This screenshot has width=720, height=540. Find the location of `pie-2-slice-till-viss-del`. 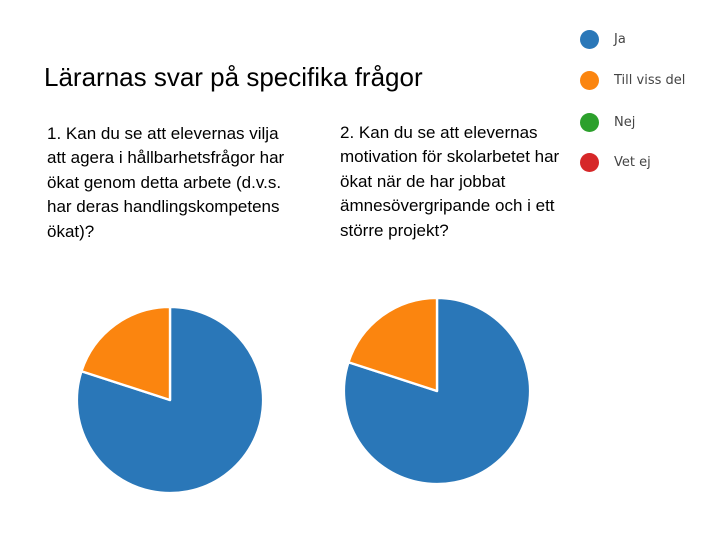

pie-2-slice-till-viss-del is located at coordinates (393, 344).